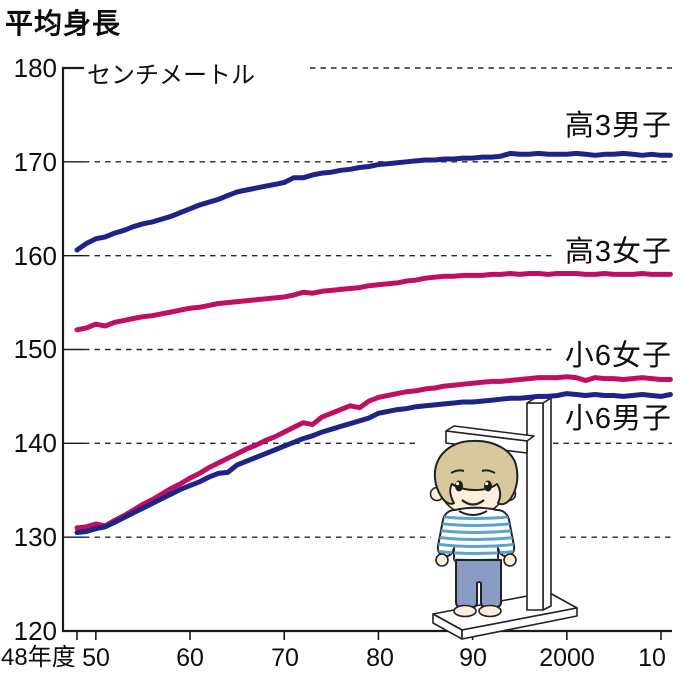 The image size is (680, 680). I want to click on y-tick-140: 140, so click(35, 443).